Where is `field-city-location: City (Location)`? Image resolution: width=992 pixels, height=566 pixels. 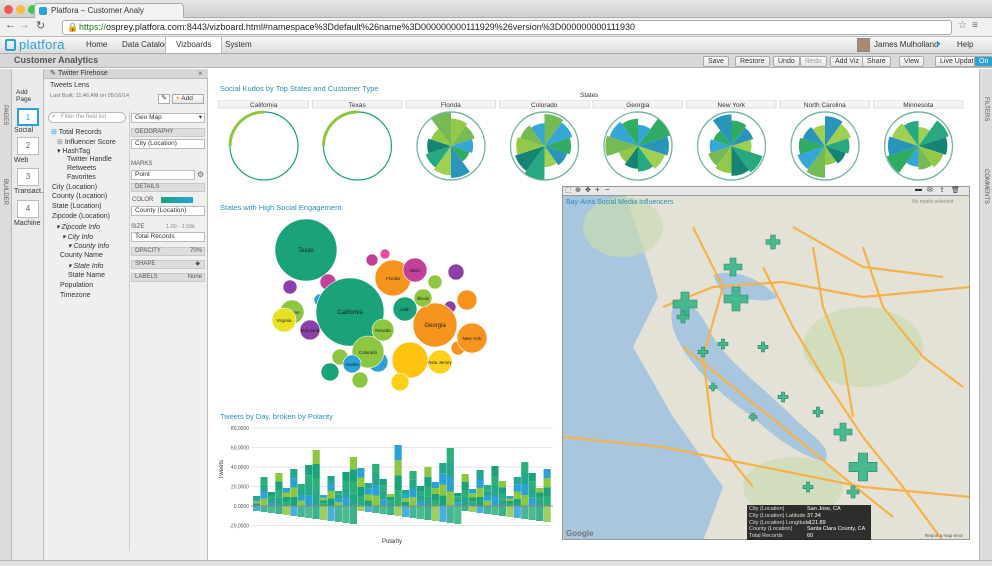
field-city-location: City (Location) is located at coordinates (74, 187).